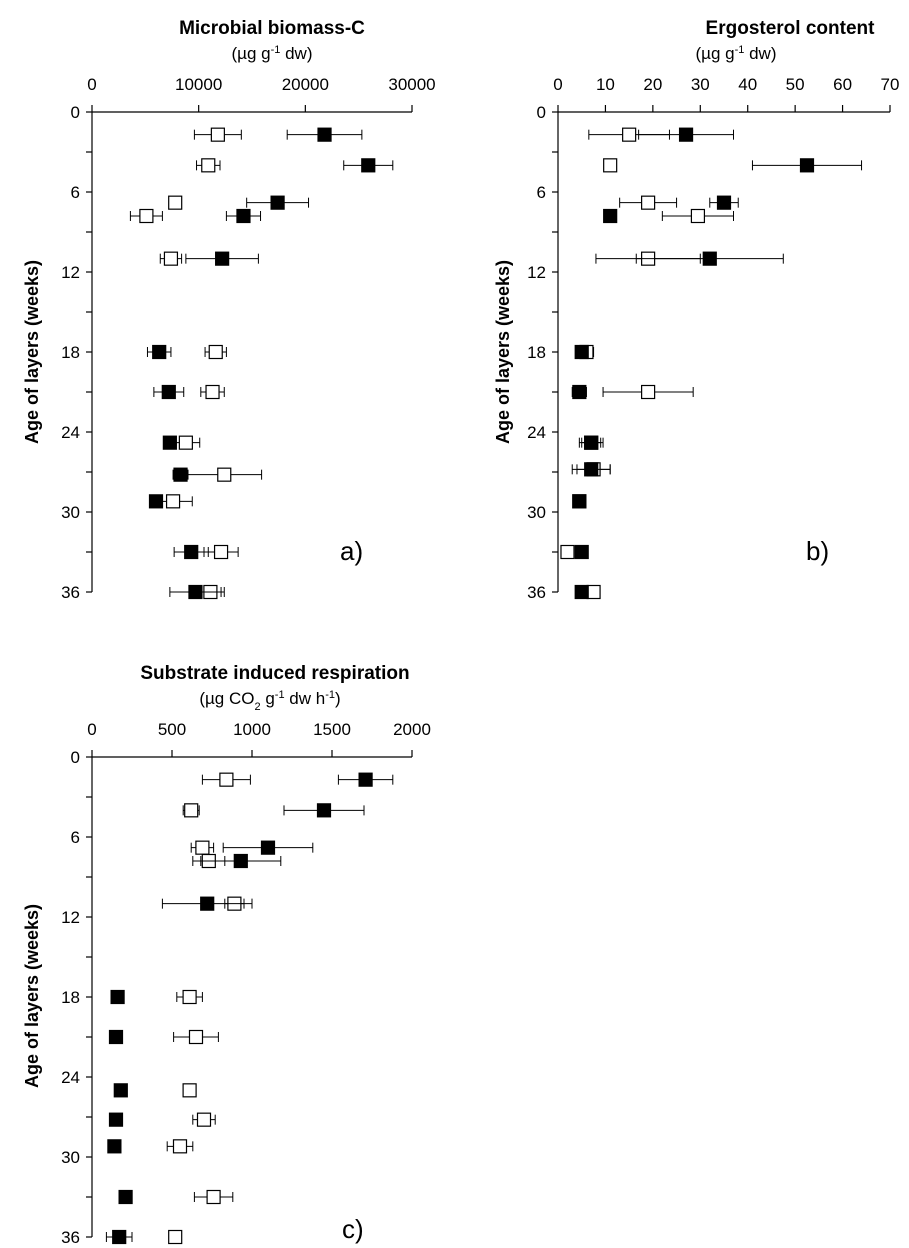  What do you see at coordinates (541, 112) in the screenshot?
I see `panel-b-y-tick-label: 0` at bounding box center [541, 112].